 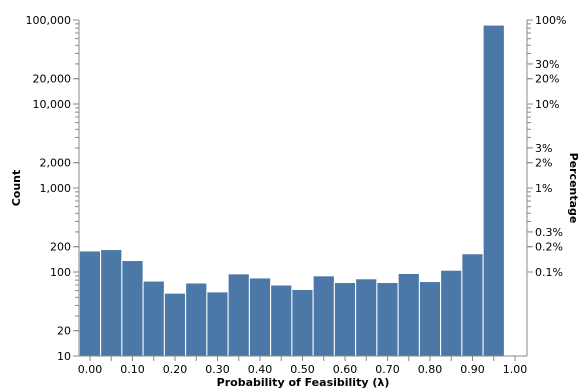 I want to click on x-tick-label: 0.30, so click(x=217, y=369).